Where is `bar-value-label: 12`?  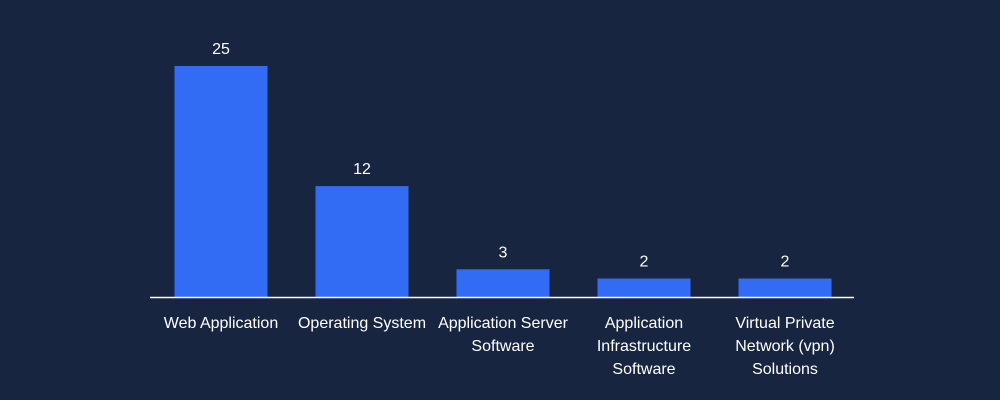 bar-value-label: 12 is located at coordinates (362, 169).